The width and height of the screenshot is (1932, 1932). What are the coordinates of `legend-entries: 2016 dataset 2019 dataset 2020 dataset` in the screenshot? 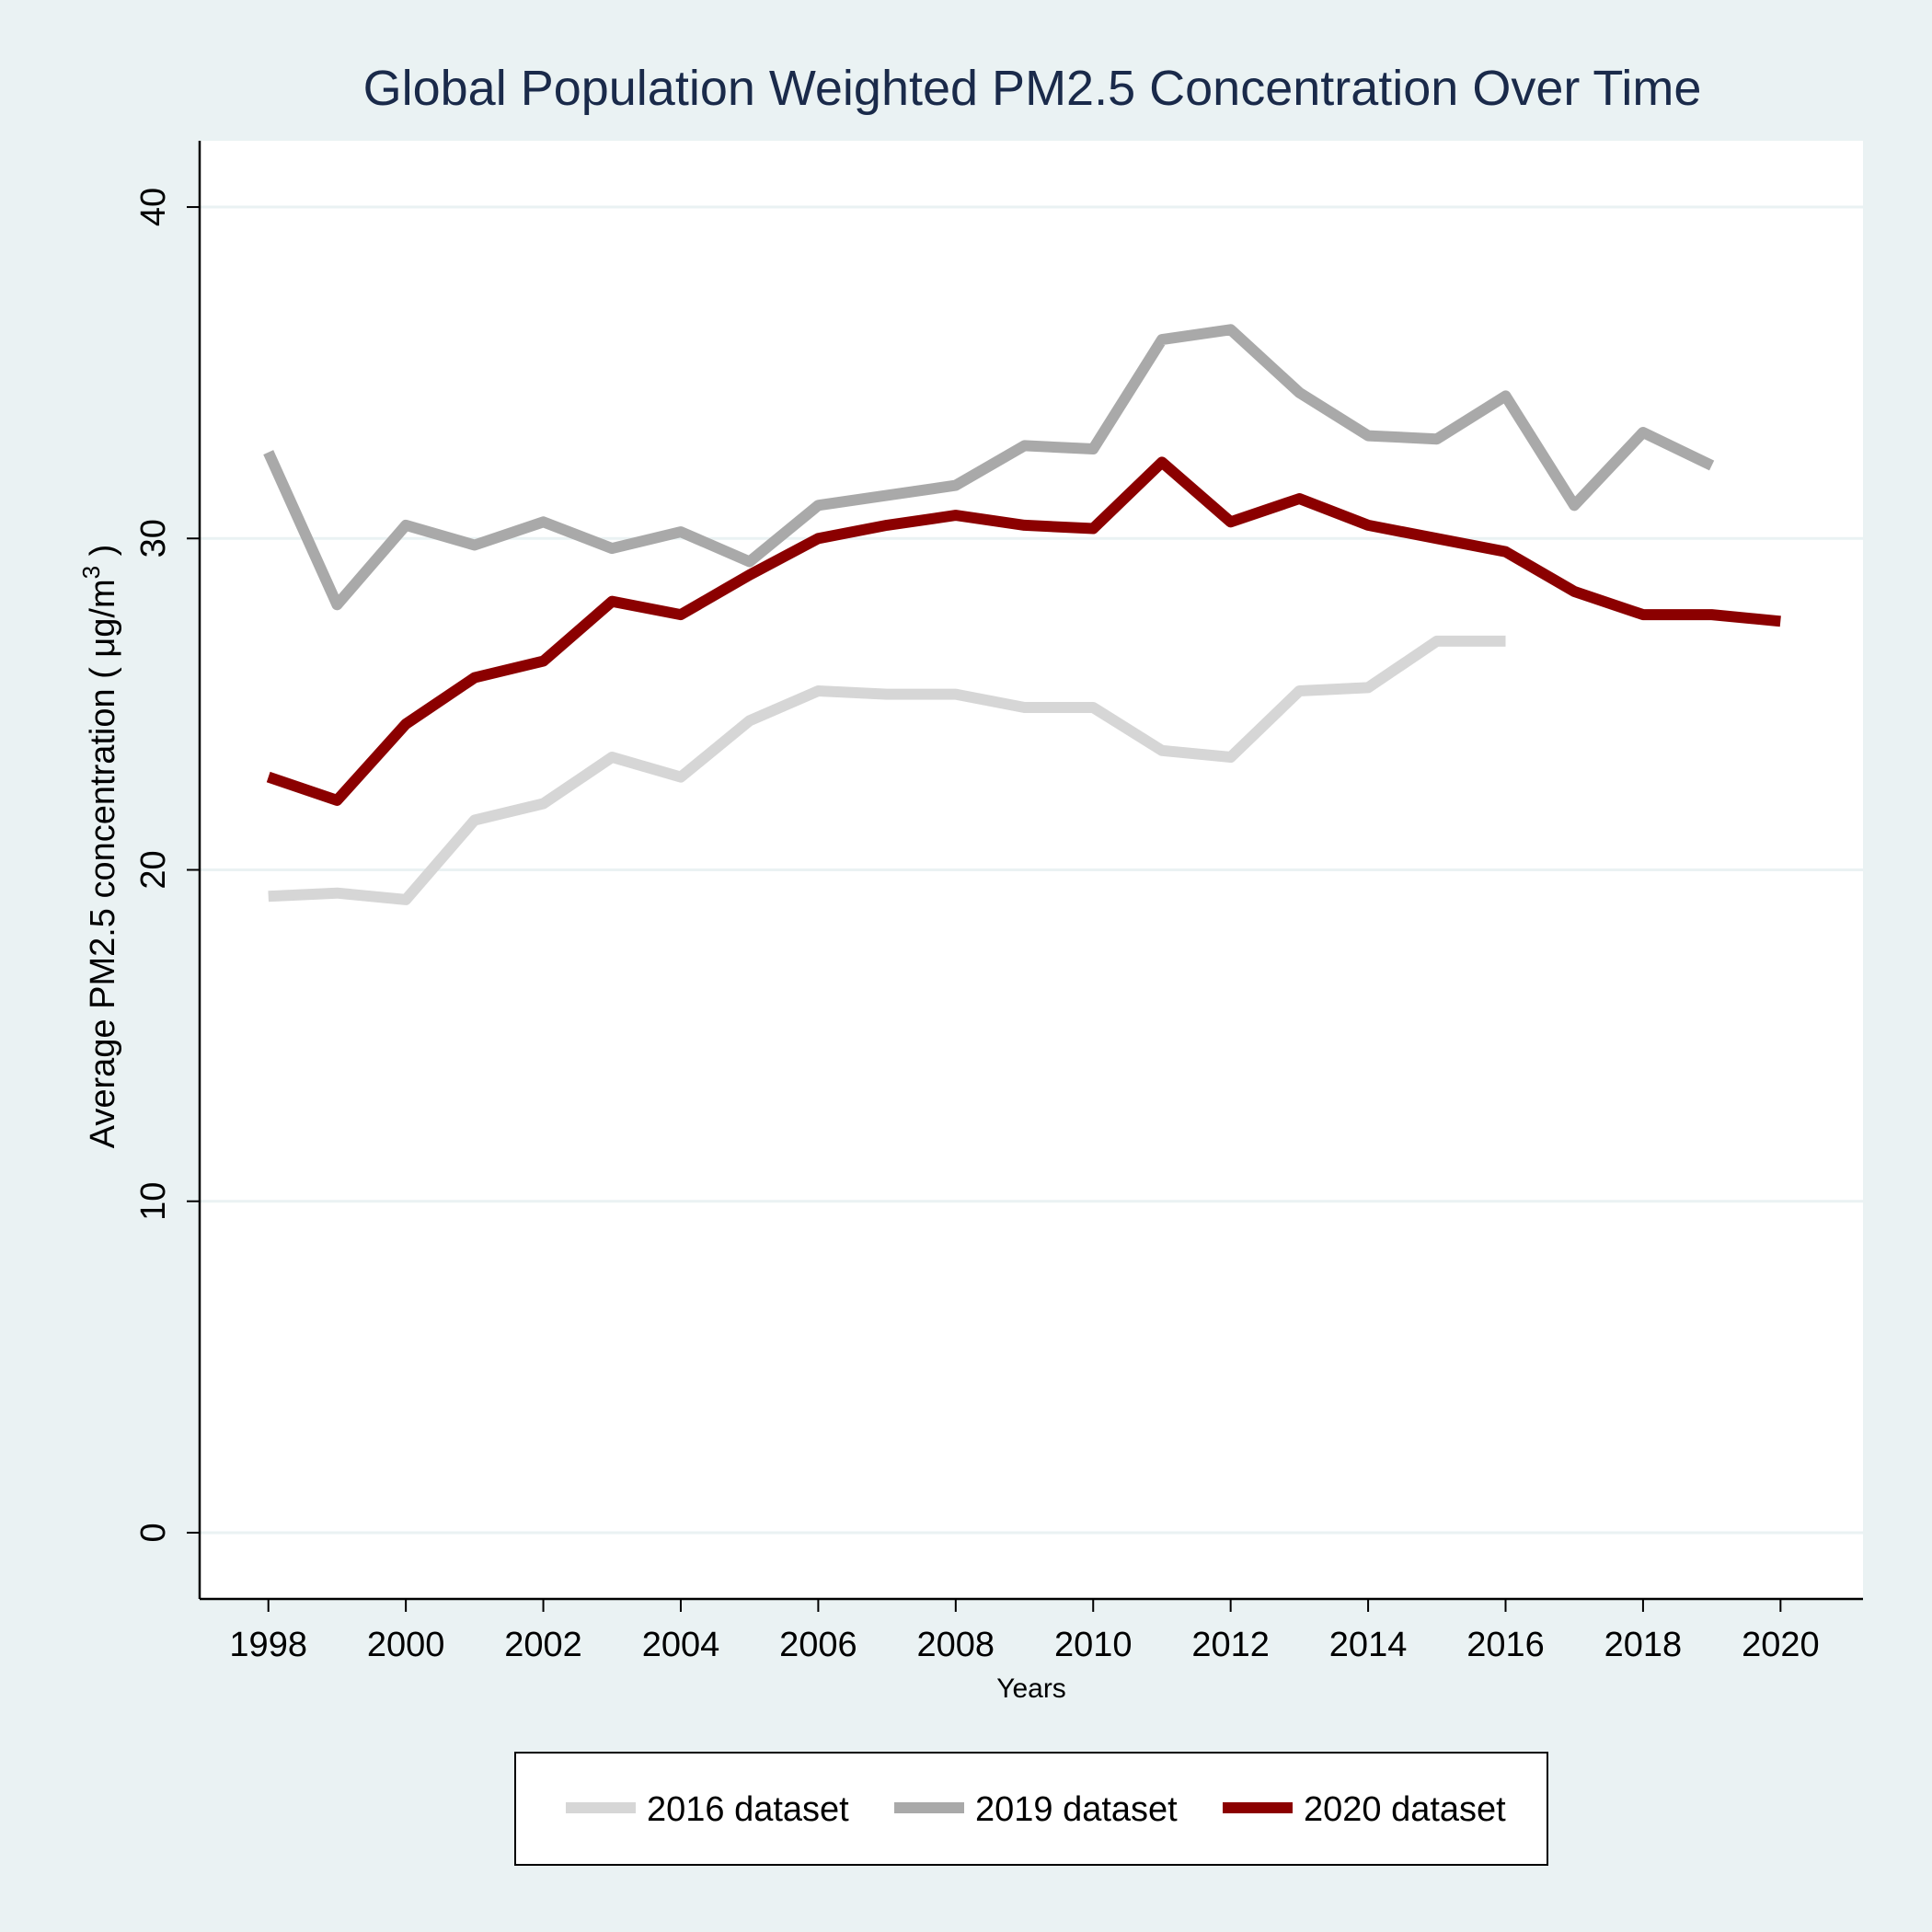 It's located at (1036, 1809).